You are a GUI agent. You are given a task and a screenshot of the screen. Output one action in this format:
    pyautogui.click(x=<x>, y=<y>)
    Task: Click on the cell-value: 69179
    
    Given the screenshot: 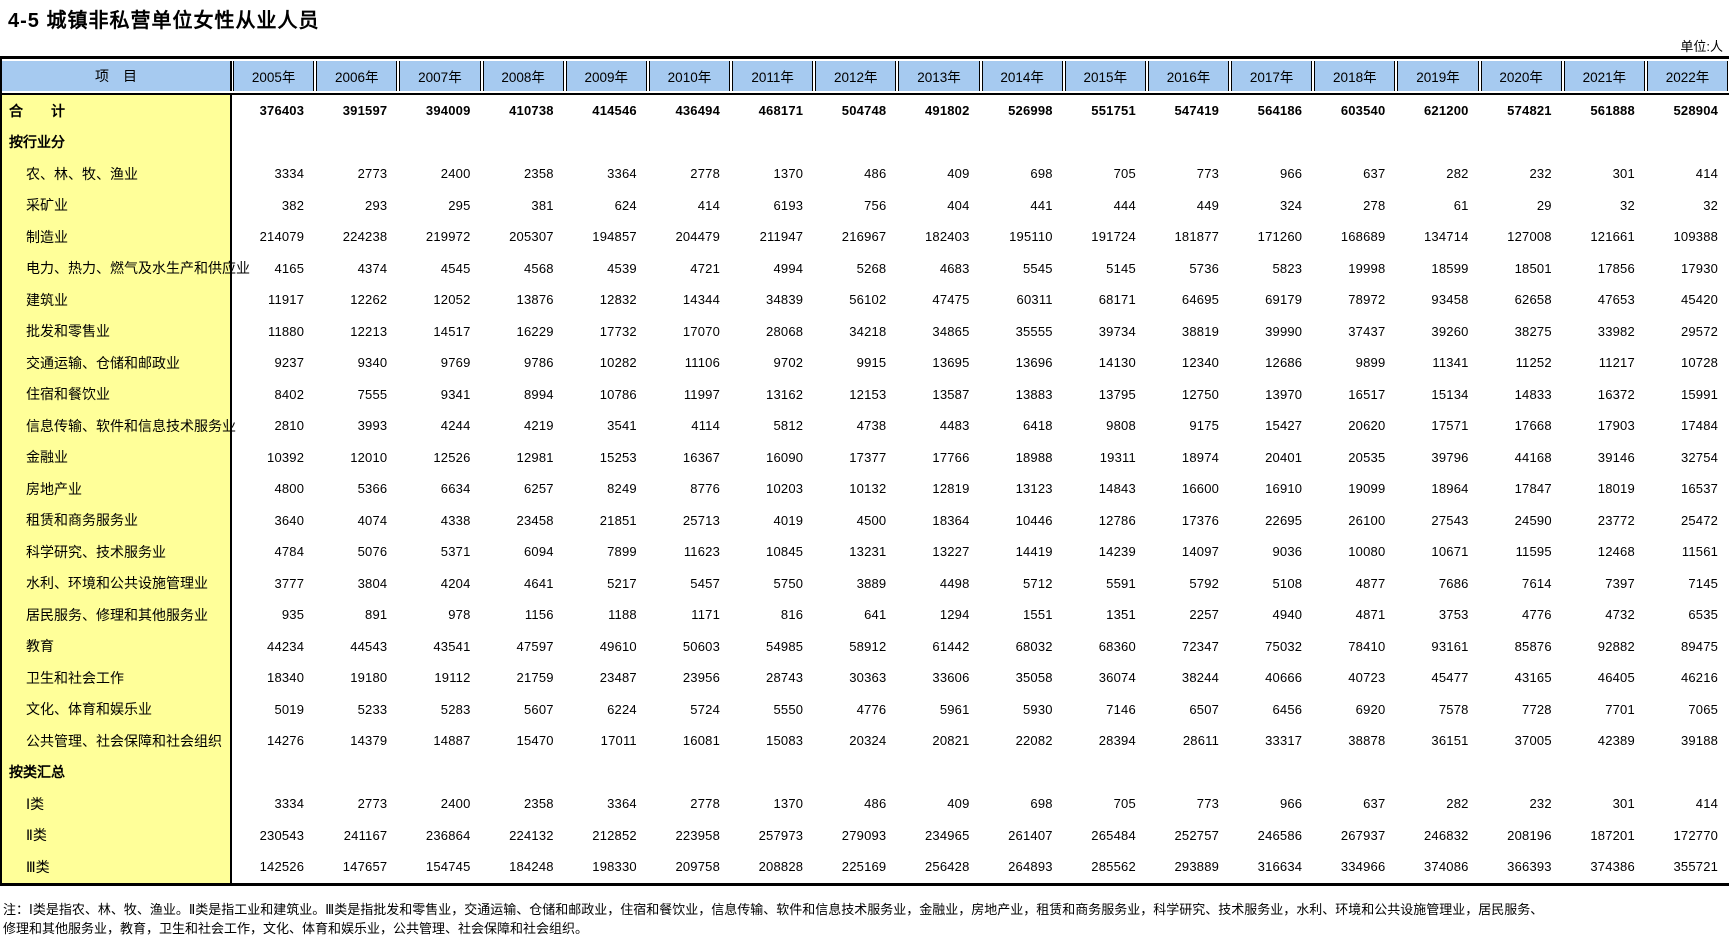 What is the action you would take?
    pyautogui.click(x=1284, y=300)
    